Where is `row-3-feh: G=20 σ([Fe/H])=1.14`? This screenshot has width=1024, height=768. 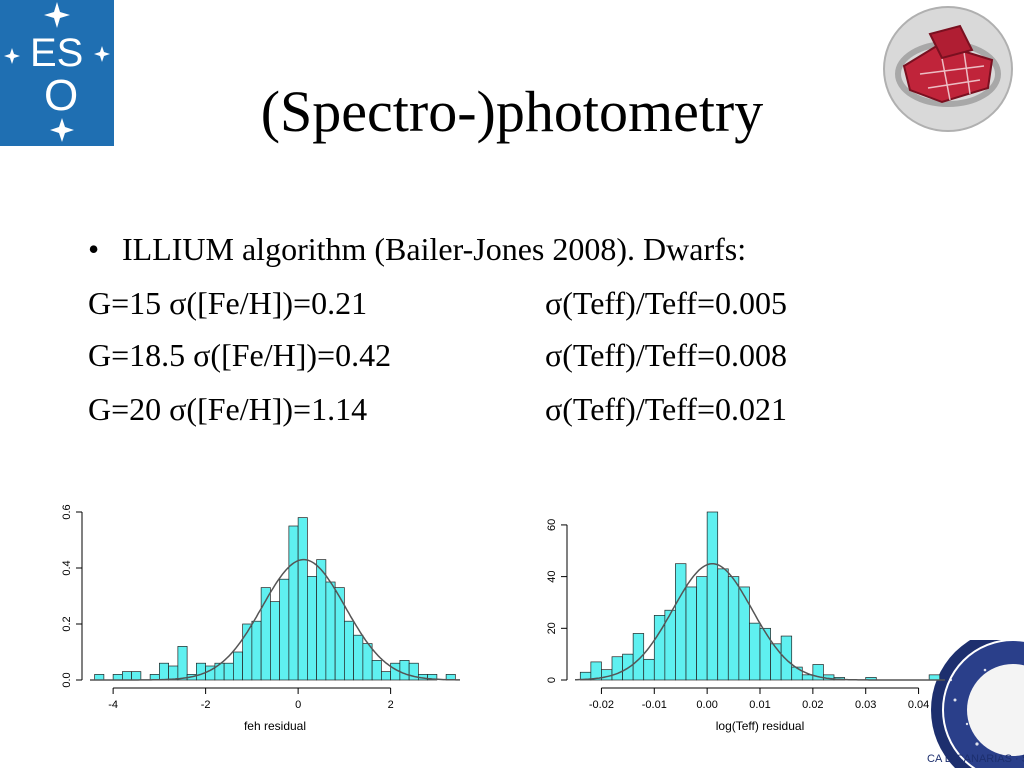
row-3-feh: G=20 σ([Fe/H])=1.14 is located at coordinates (228, 409).